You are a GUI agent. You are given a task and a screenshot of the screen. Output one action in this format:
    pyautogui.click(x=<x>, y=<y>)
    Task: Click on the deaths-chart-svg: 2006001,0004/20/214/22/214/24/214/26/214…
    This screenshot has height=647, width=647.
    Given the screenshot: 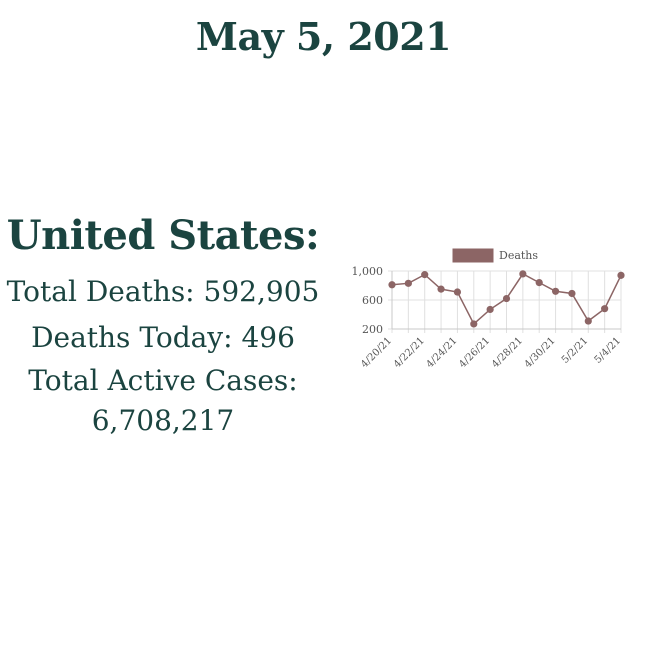 What is the action you would take?
    pyautogui.click(x=488, y=309)
    